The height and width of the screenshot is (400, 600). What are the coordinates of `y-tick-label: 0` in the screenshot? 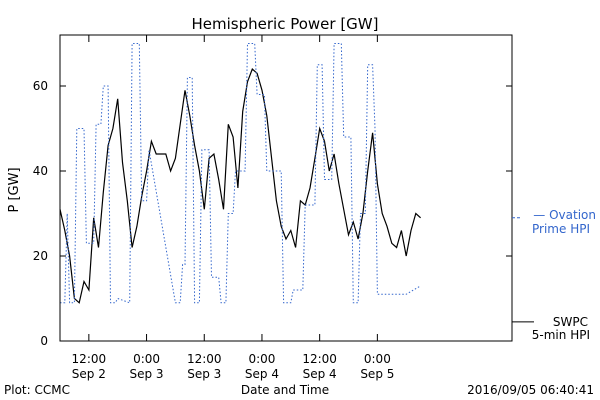 It's located at (44, 341).